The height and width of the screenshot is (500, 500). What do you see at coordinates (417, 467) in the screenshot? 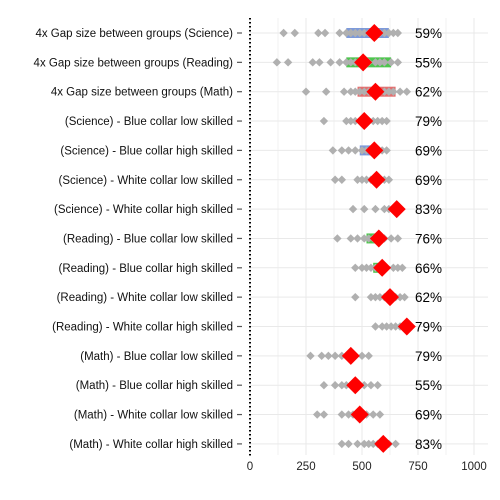
I see `x-tick-label: 750` at bounding box center [417, 467].